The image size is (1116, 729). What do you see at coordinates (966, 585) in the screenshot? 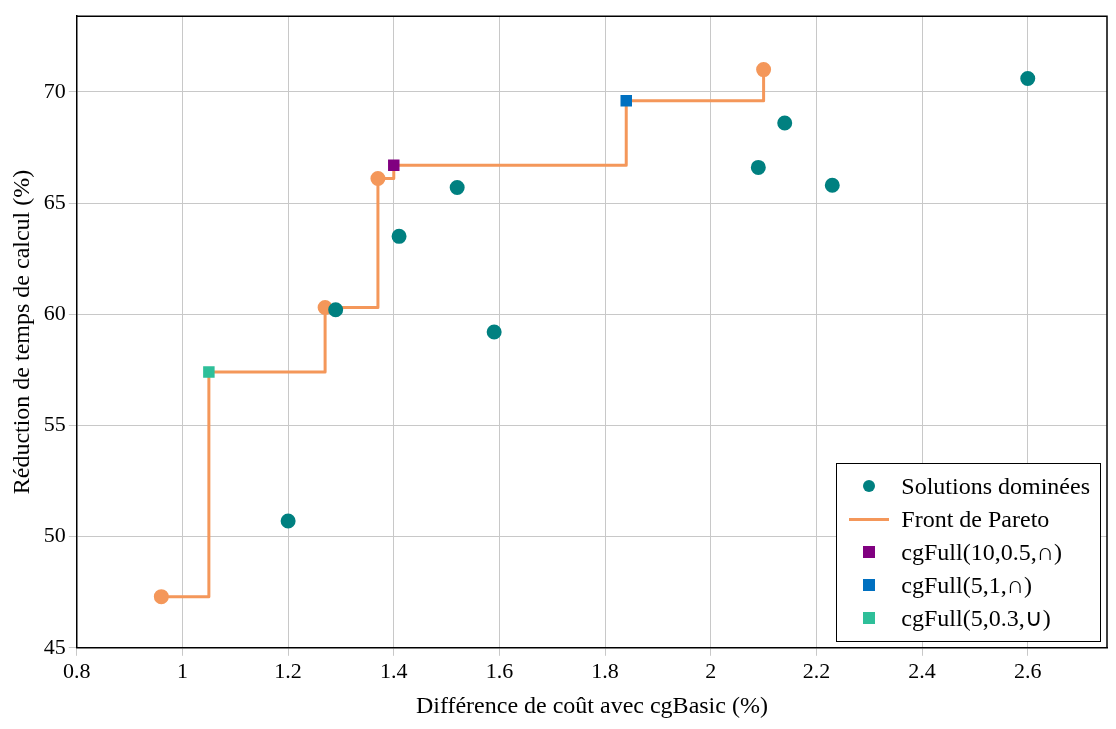
I see `legend-label: cgFull(5,1,∩)` at bounding box center [966, 585].